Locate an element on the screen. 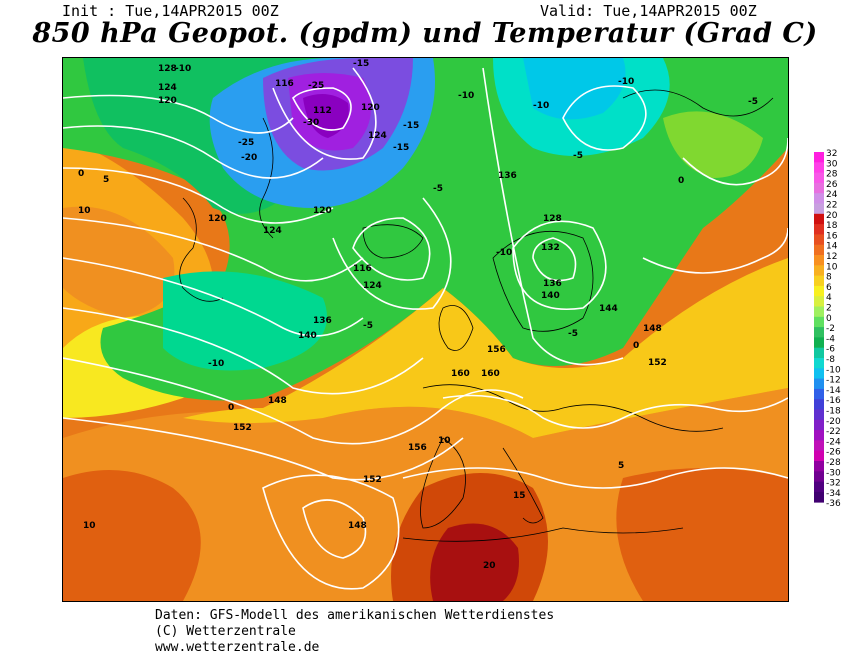  temp-label: -20 is located at coordinates (249, 158).